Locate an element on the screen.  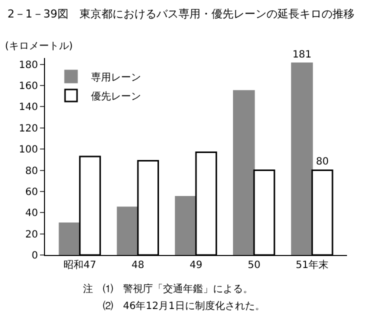
y-tick-label: 80 is located at coordinates (31, 171).